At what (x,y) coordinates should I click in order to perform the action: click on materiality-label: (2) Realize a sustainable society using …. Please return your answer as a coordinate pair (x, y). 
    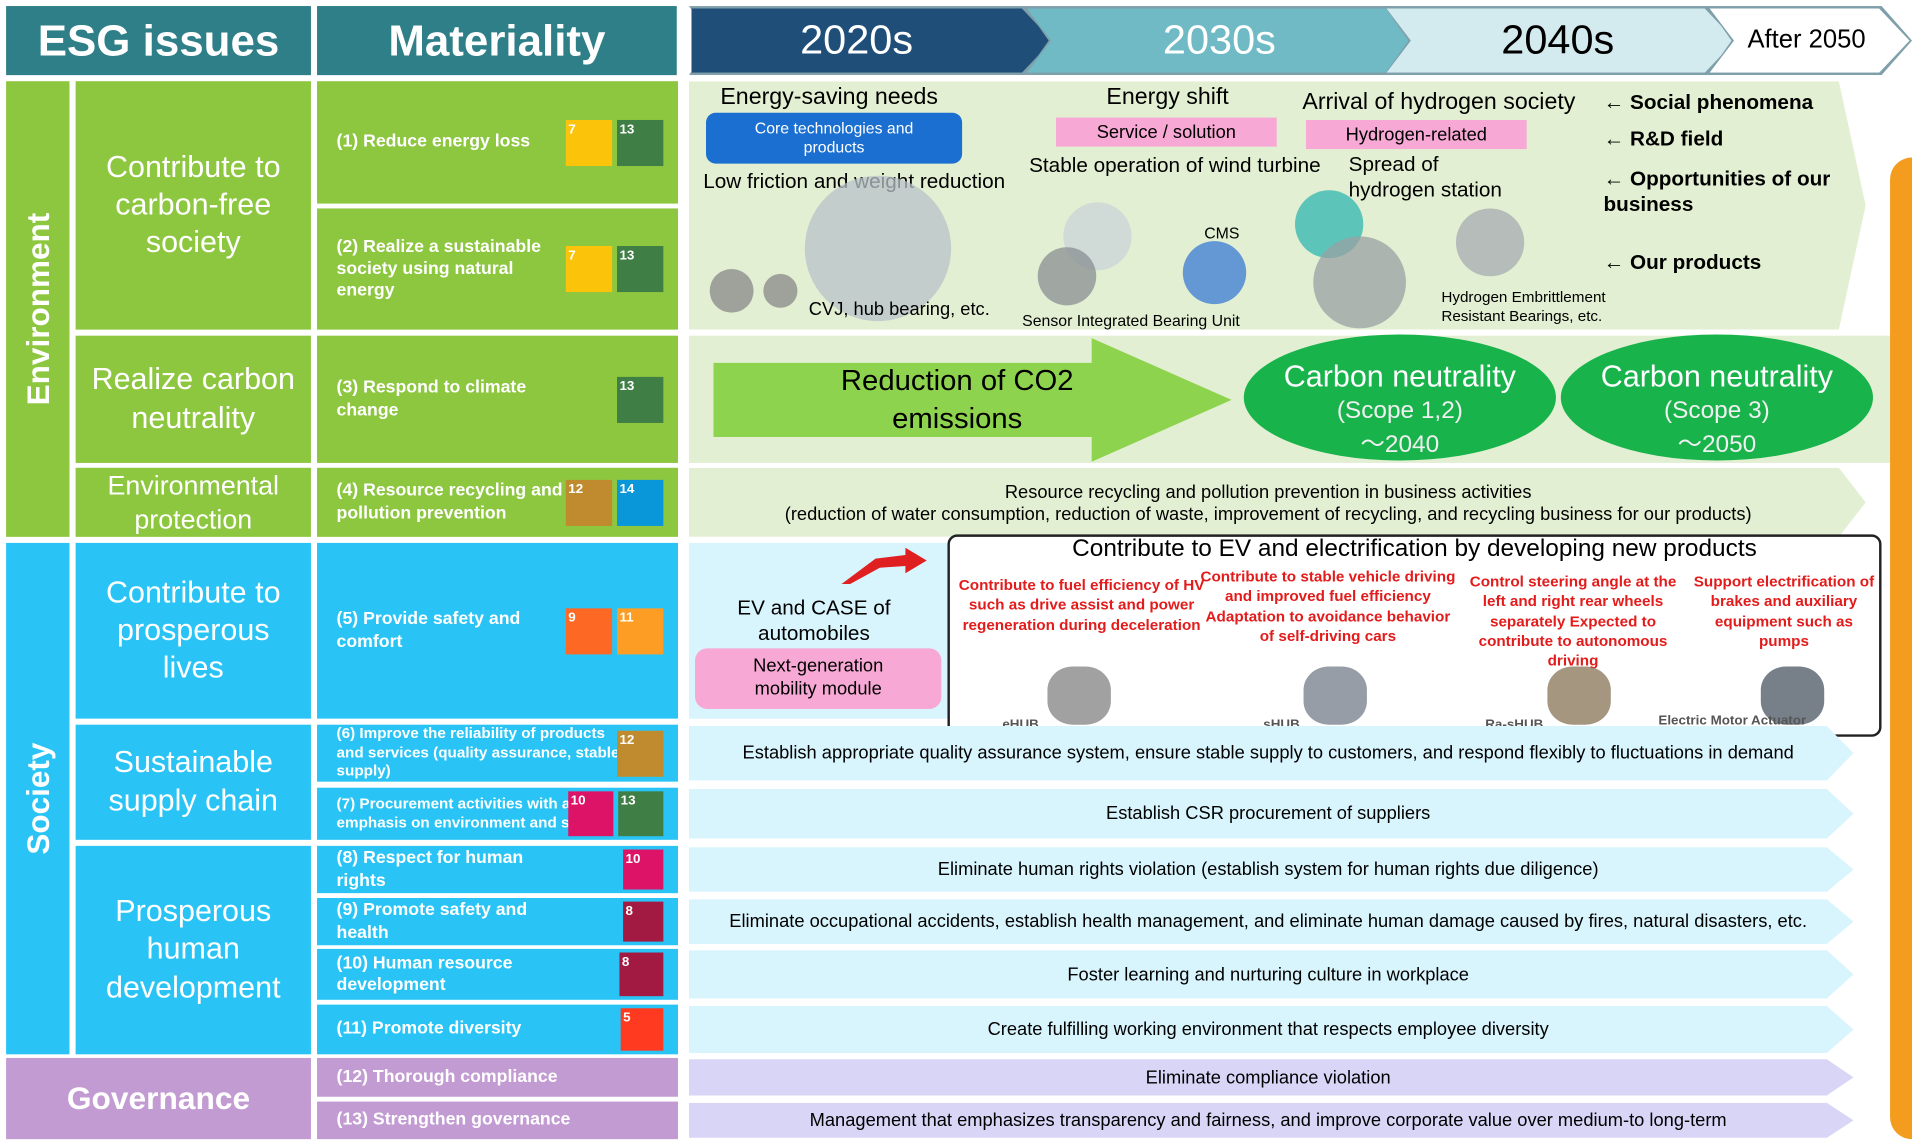
    Looking at the image, I should click on (438, 269).